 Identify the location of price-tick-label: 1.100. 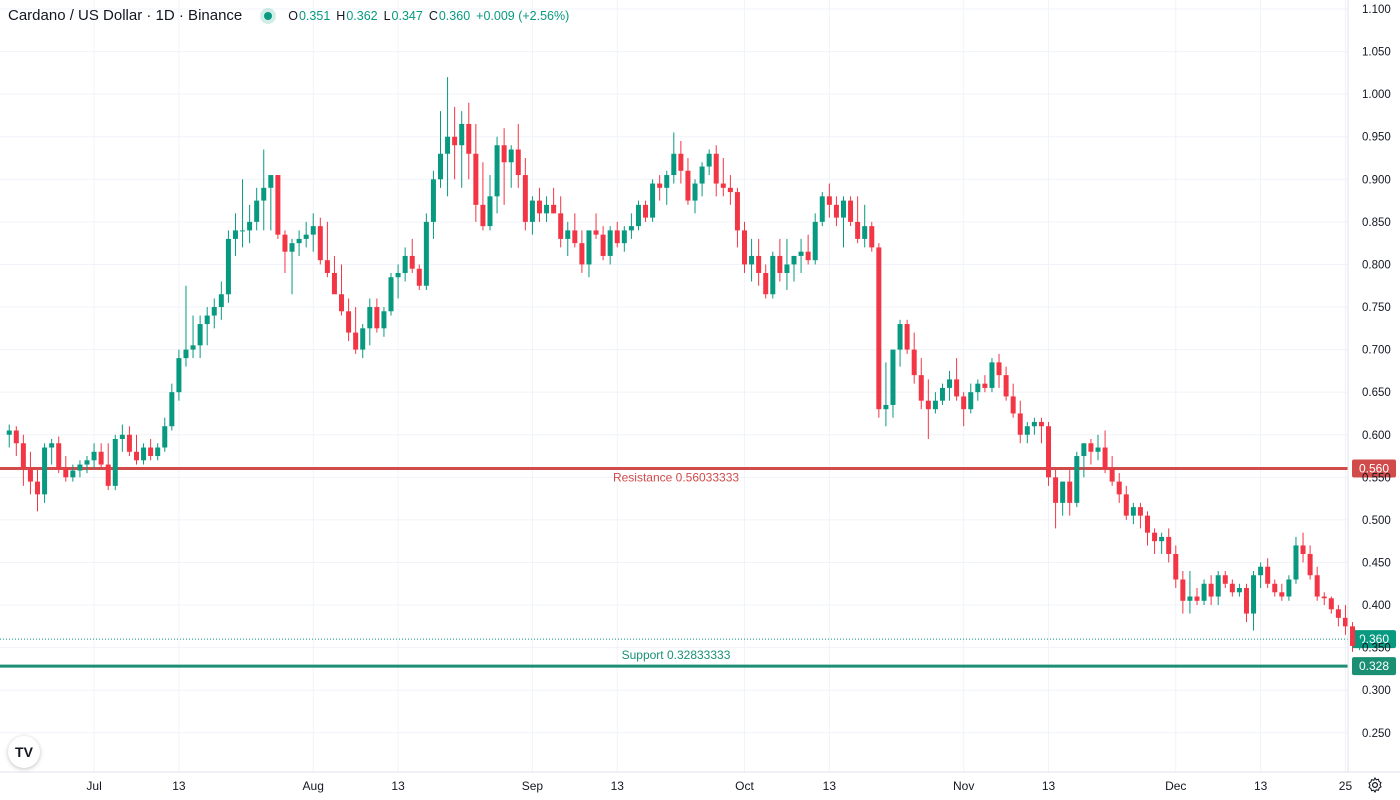
(1376, 10).